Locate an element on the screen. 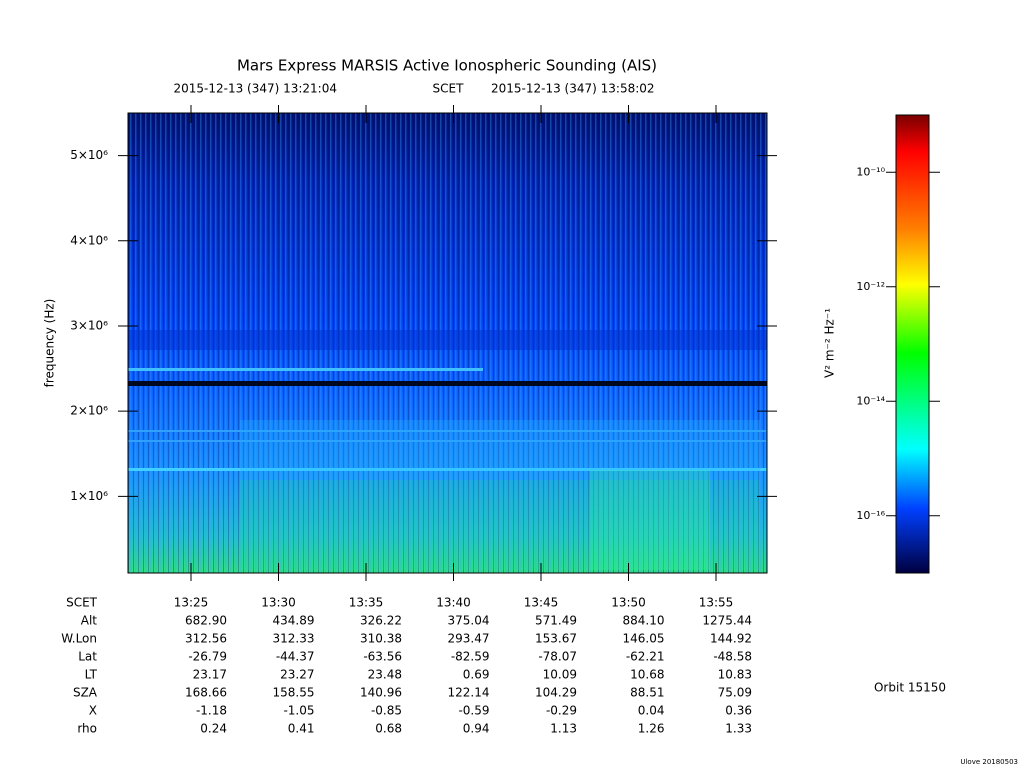 Image resolution: width=1024 pixels, height=768 pixels. y-tick-label: 5×10⁶ is located at coordinates (89, 155).